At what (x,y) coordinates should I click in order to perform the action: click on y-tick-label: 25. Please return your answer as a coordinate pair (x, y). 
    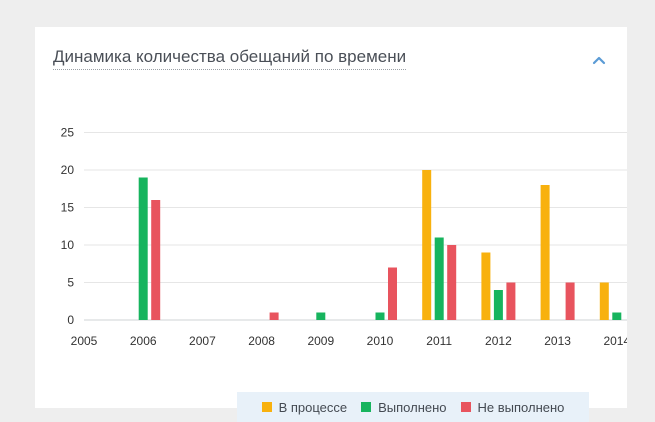
    Looking at the image, I should click on (68, 133).